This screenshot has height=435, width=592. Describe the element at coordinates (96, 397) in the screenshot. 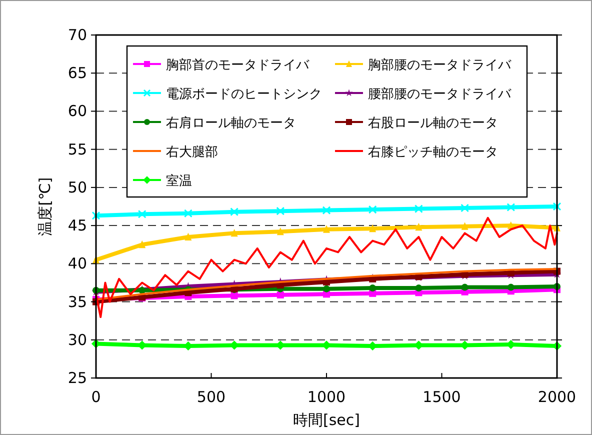

I see `x-tick-label: 0` at that location.